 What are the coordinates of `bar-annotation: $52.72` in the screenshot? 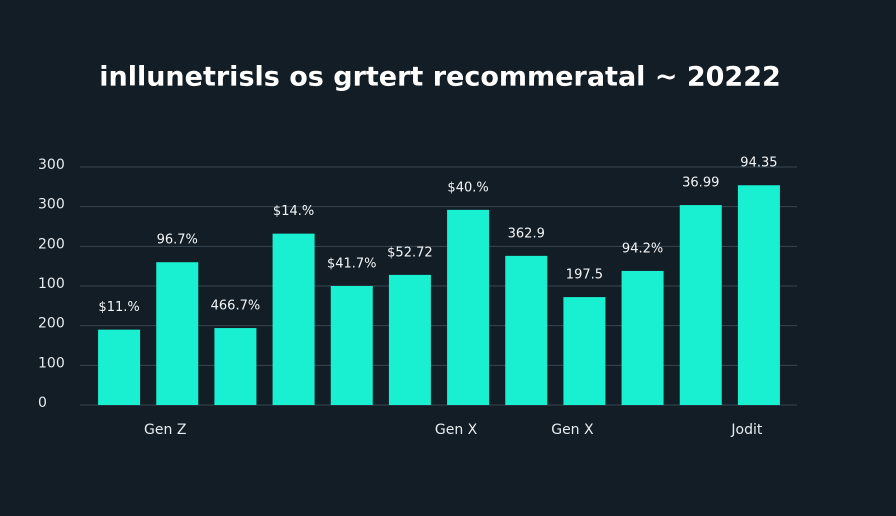 It's located at (410, 252).